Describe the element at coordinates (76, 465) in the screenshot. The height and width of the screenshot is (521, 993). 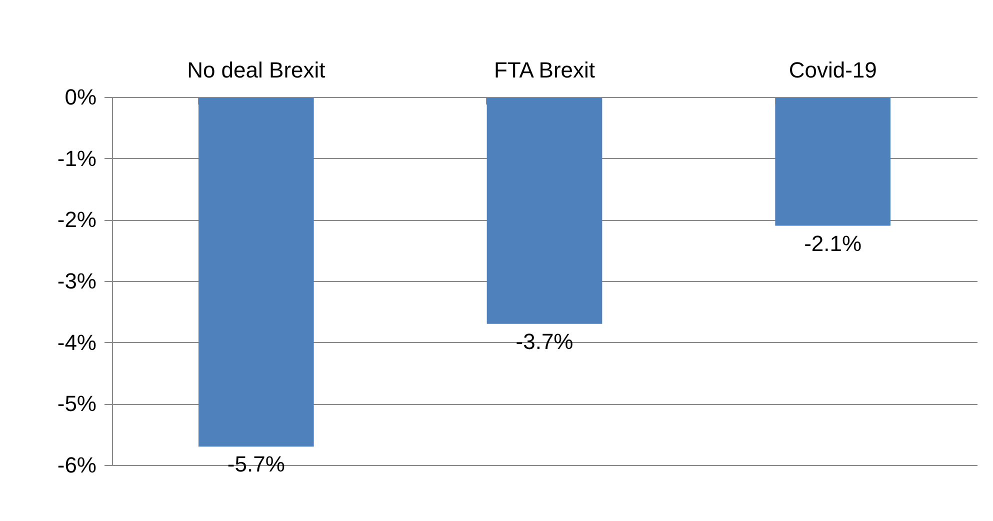
I see `y-tick-label: -6%` at that location.